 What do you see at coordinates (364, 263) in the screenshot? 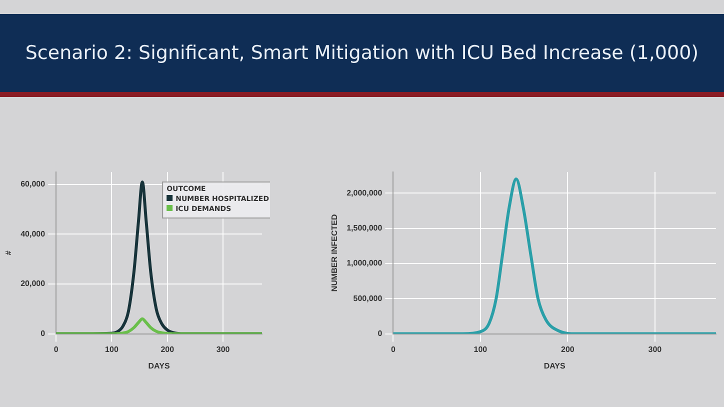
I see `y-tick-label: 1,000,000` at bounding box center [364, 263].